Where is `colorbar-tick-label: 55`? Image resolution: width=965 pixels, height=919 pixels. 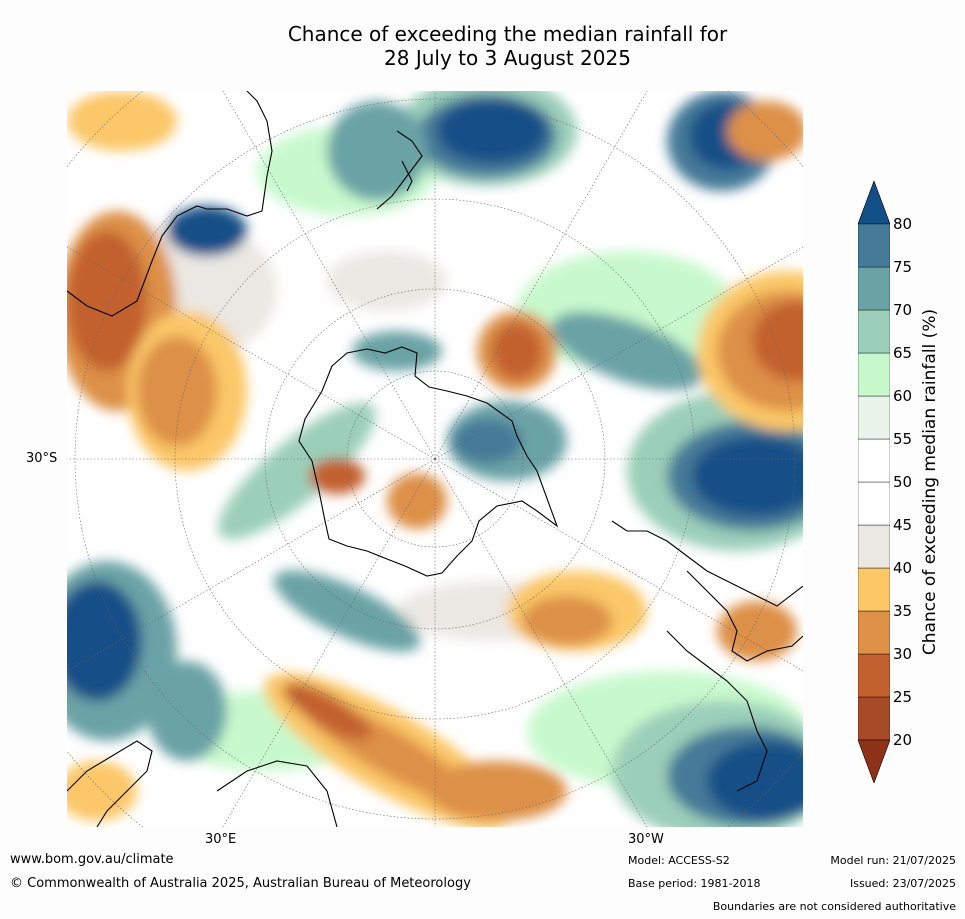 colorbar-tick-label: 55 is located at coordinates (903, 439).